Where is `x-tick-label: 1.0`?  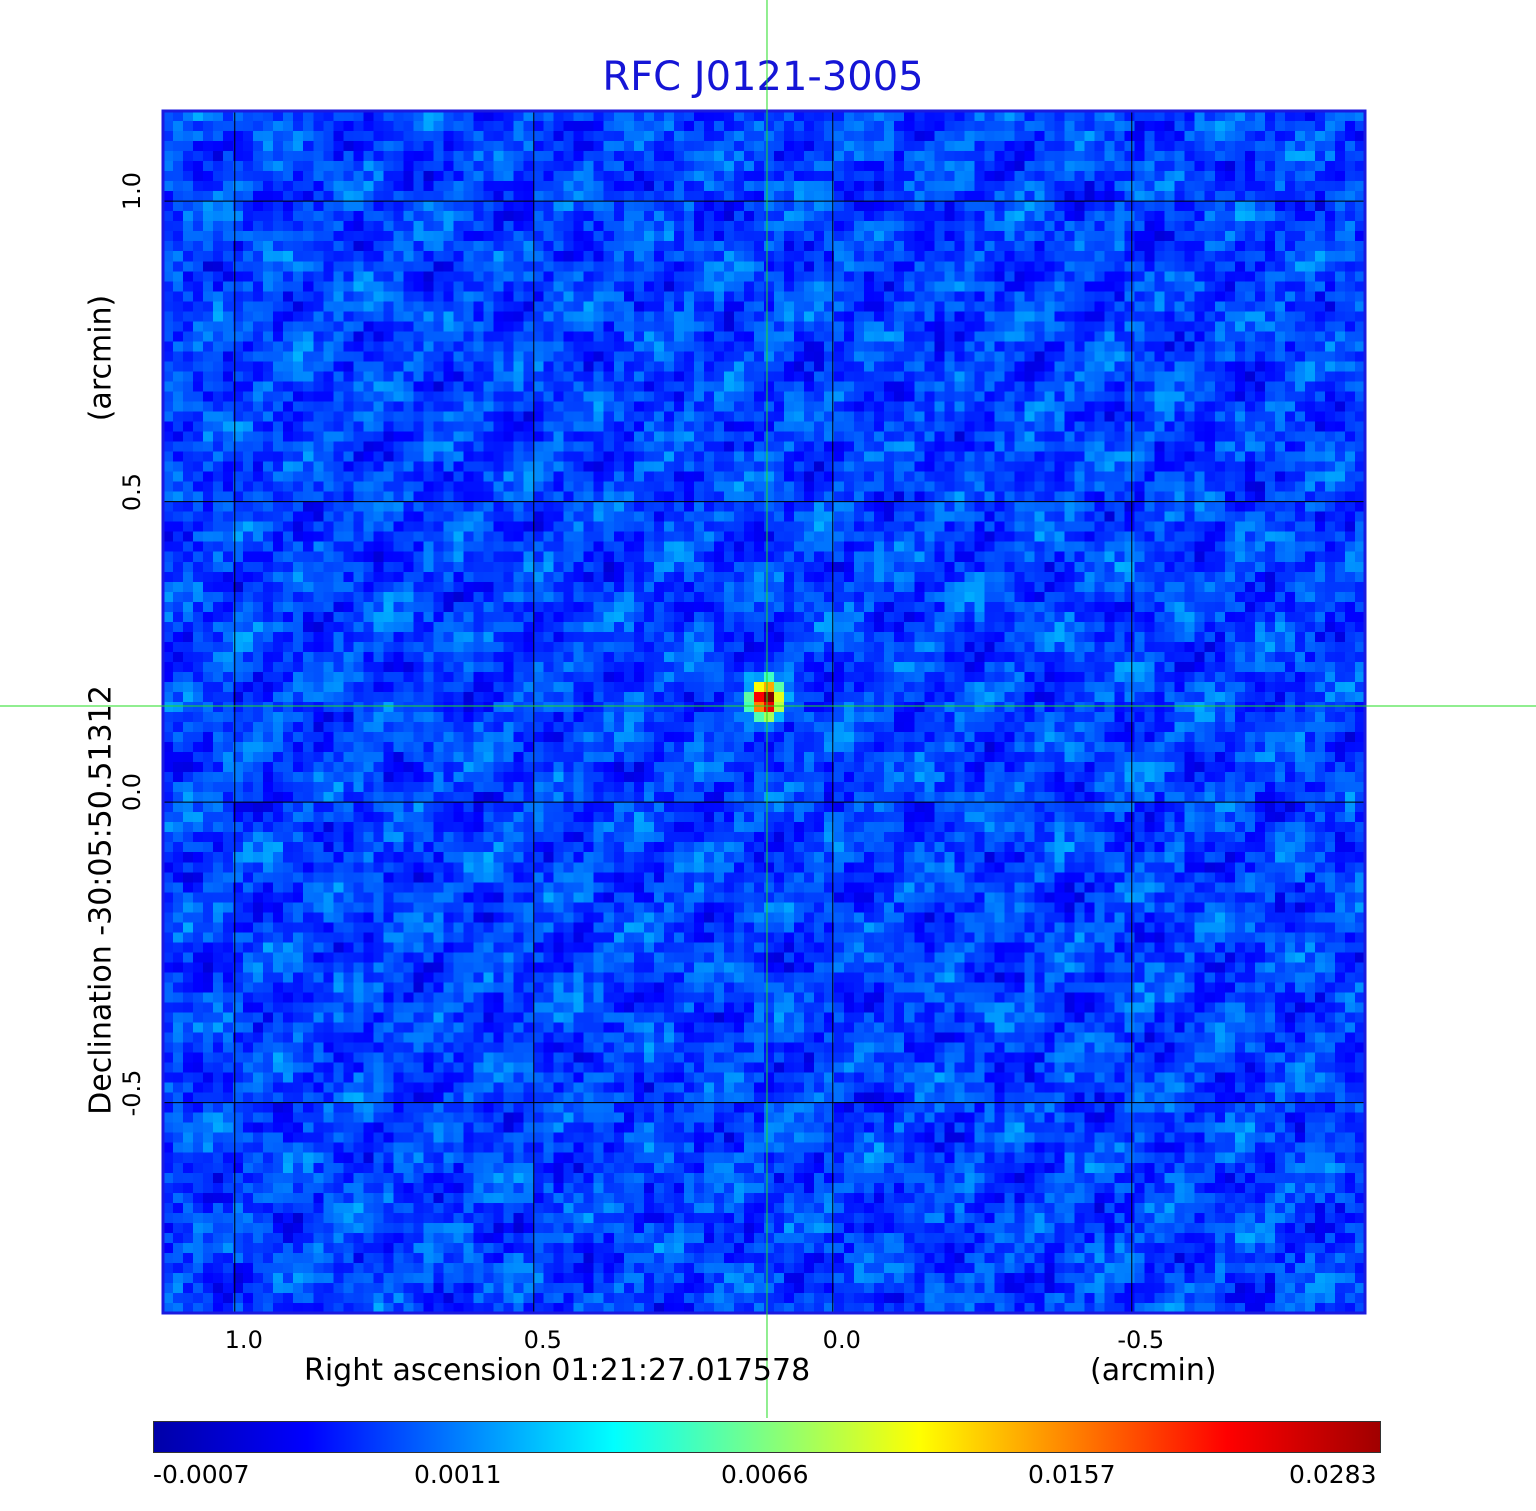
x-tick-label: 1.0 is located at coordinates (243, 1340).